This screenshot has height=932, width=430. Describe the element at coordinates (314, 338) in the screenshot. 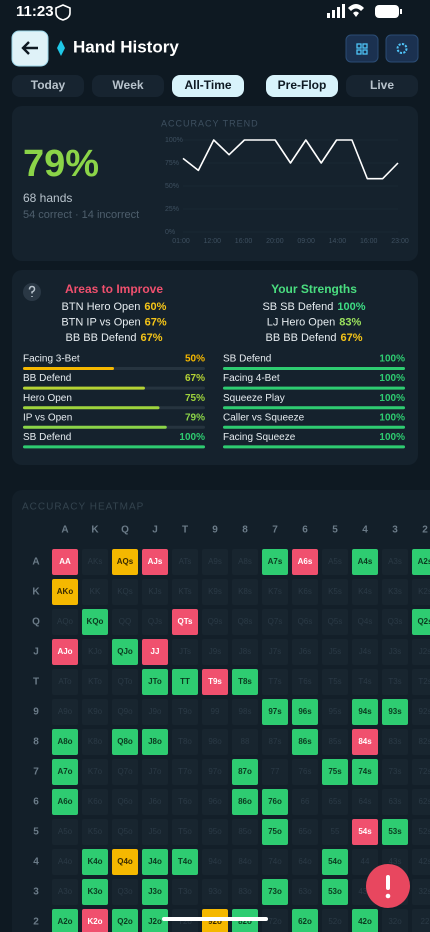

I see `stat-row: BB BB Defend 67%` at that location.